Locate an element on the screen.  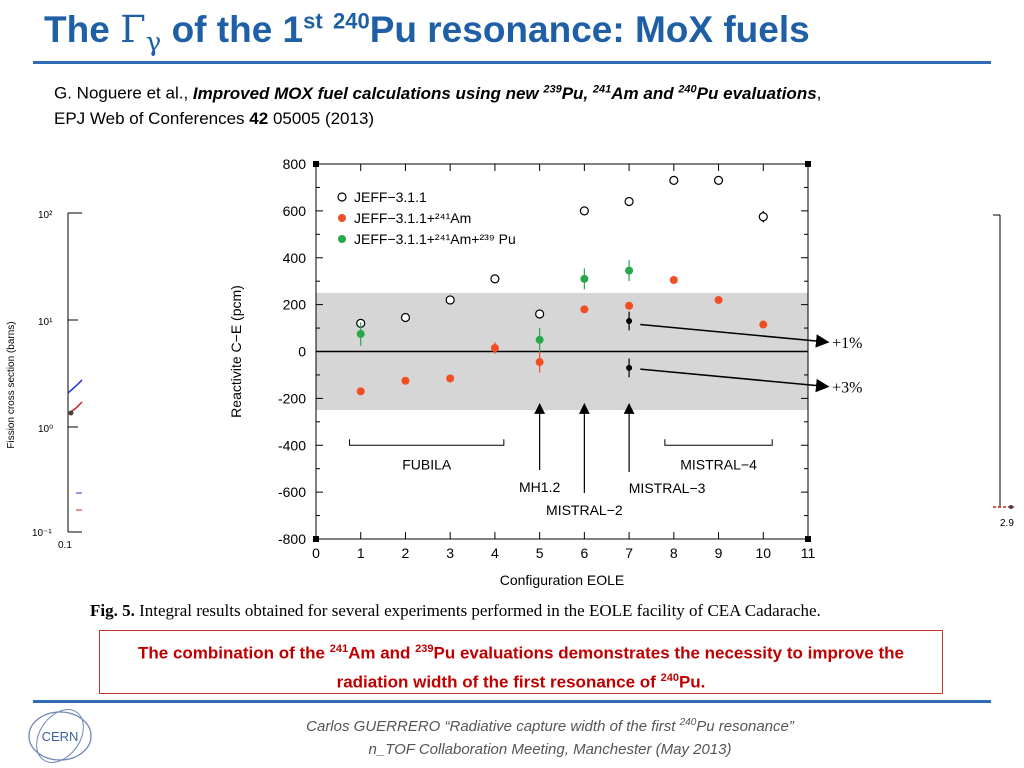
y-tick-label: -400 is located at coordinates (292, 445).